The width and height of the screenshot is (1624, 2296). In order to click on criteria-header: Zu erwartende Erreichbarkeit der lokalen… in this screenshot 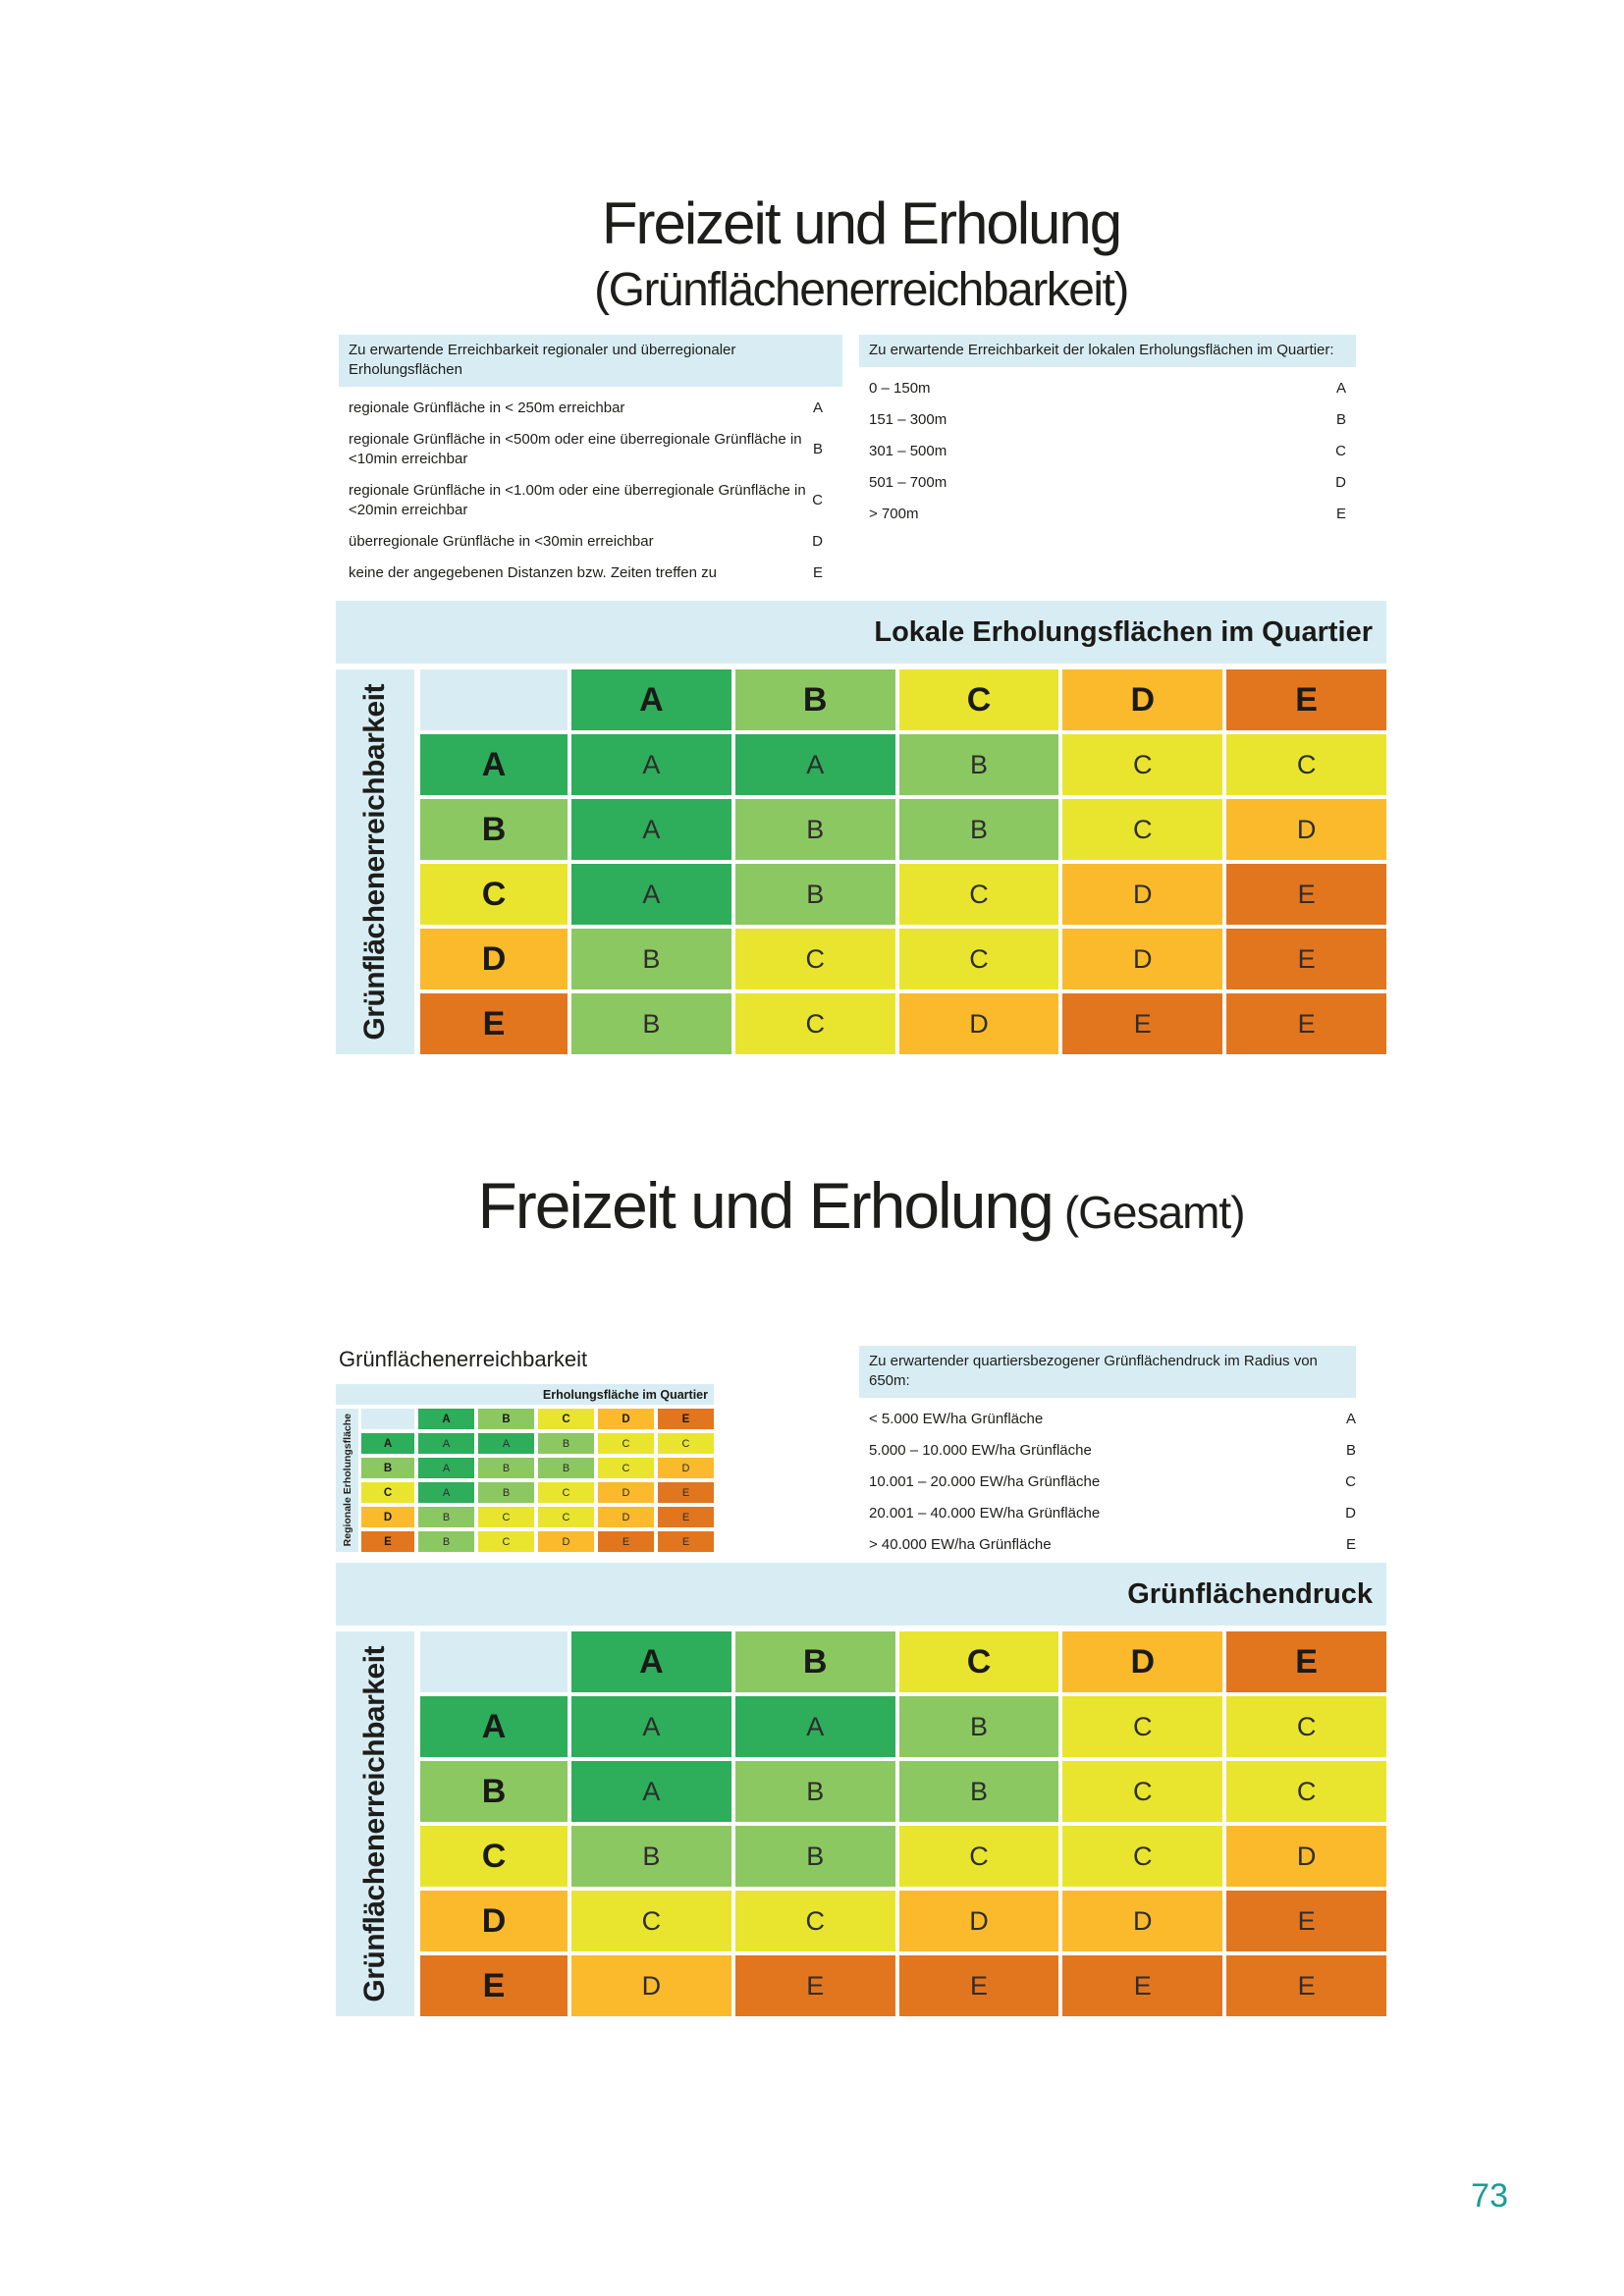, I will do `click(1107, 351)`.